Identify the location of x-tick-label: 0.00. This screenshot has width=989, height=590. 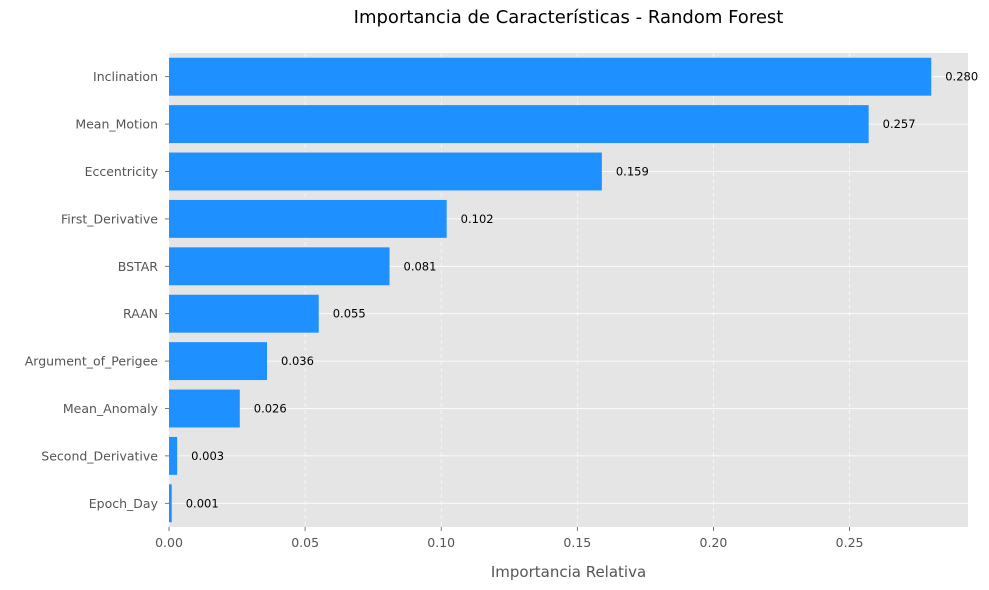
(169, 542).